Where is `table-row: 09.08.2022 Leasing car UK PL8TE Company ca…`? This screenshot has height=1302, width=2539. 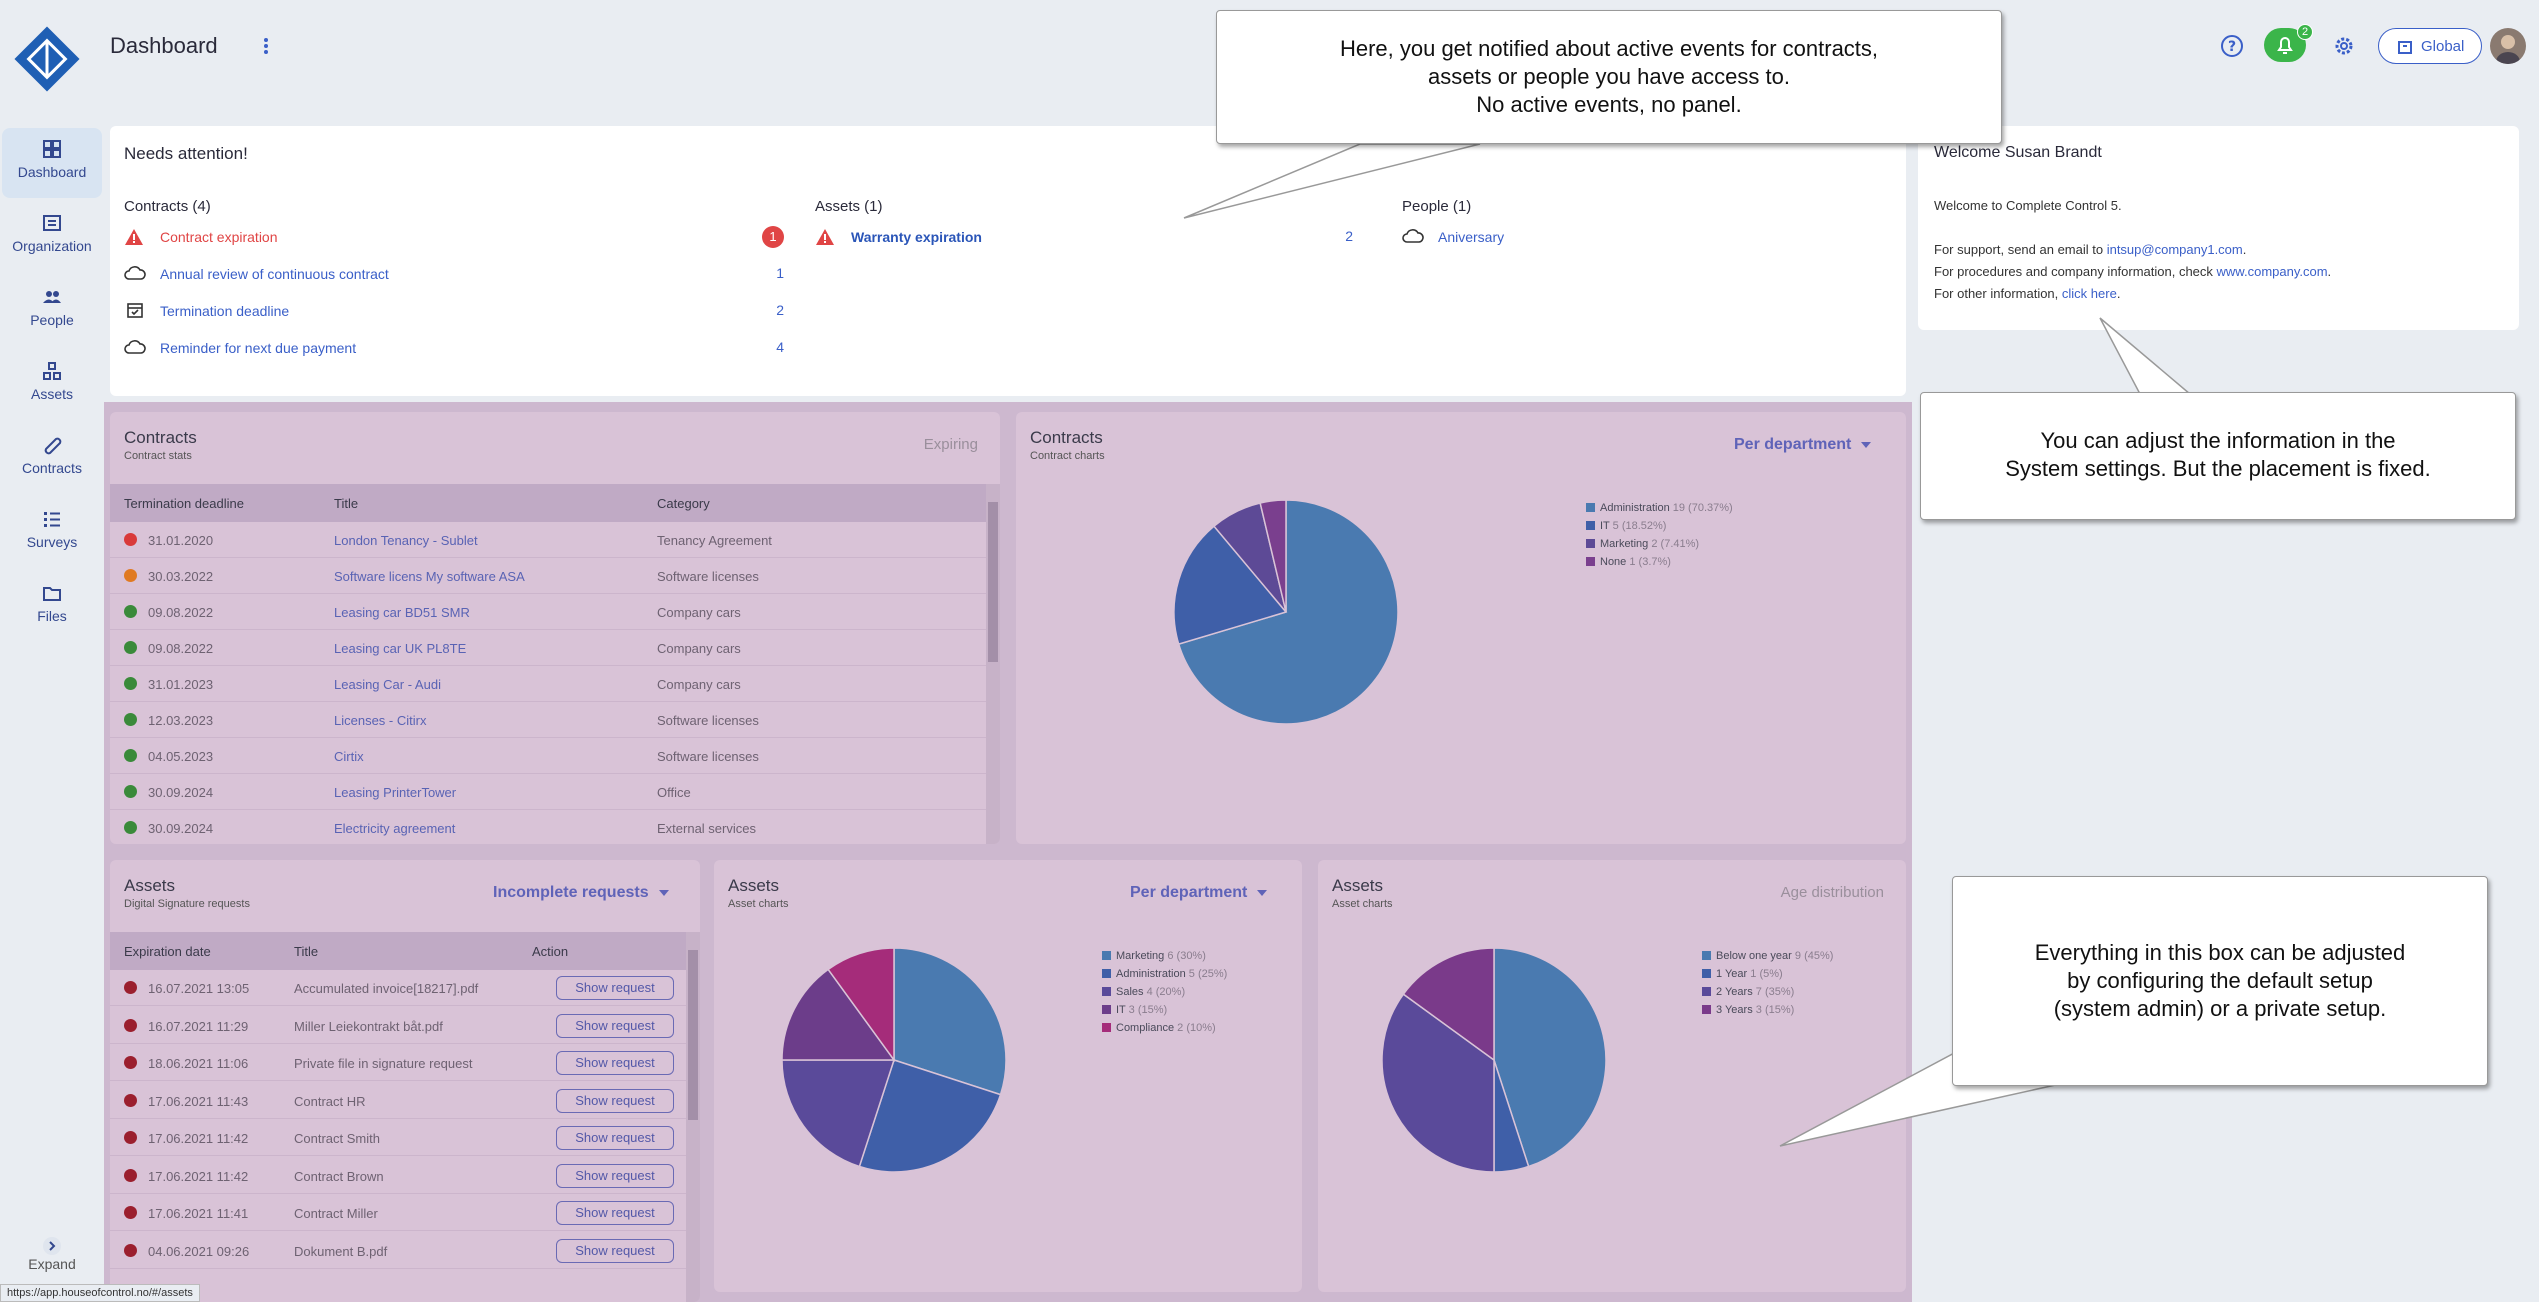 table-row: 09.08.2022 Leasing car UK PL8TE Company ca… is located at coordinates (548, 648).